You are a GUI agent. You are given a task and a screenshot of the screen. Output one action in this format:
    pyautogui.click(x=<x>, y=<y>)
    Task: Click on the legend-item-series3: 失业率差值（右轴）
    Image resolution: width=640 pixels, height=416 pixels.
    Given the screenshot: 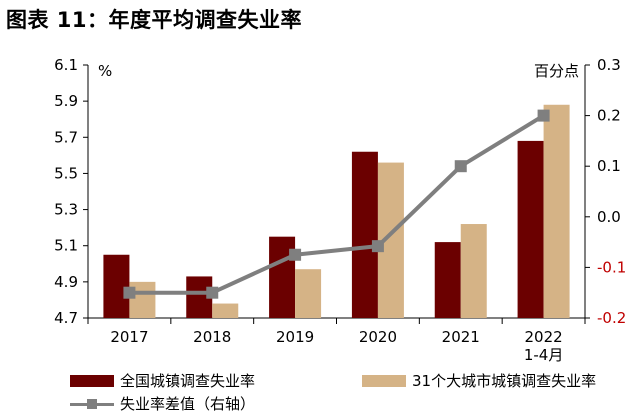 What is the action you would take?
    pyautogui.click(x=162, y=403)
    